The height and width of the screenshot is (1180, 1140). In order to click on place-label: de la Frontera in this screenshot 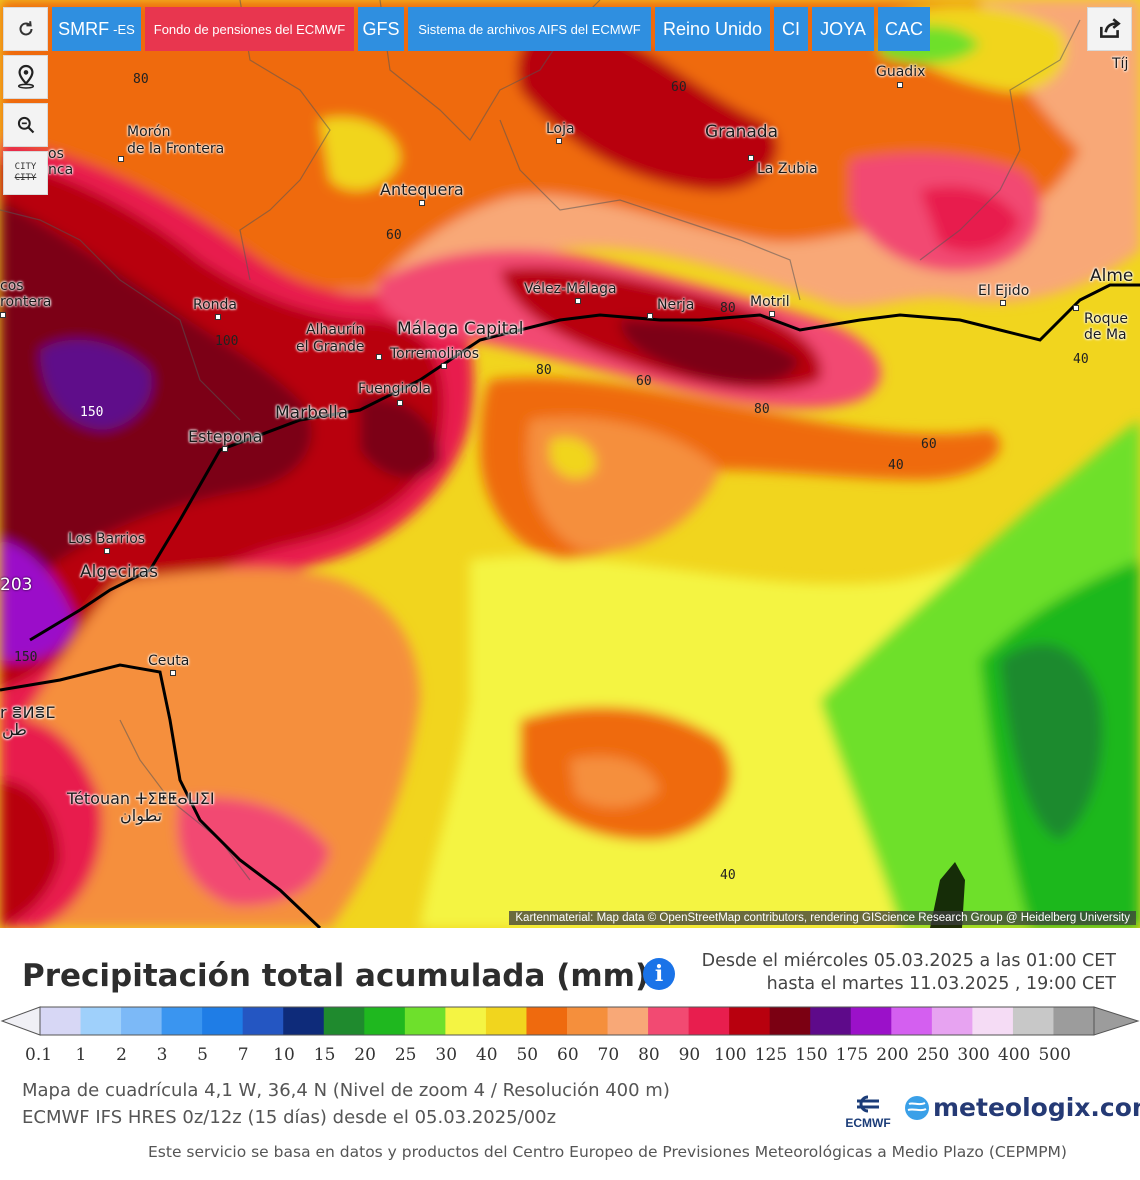, I will do `click(176, 149)`.